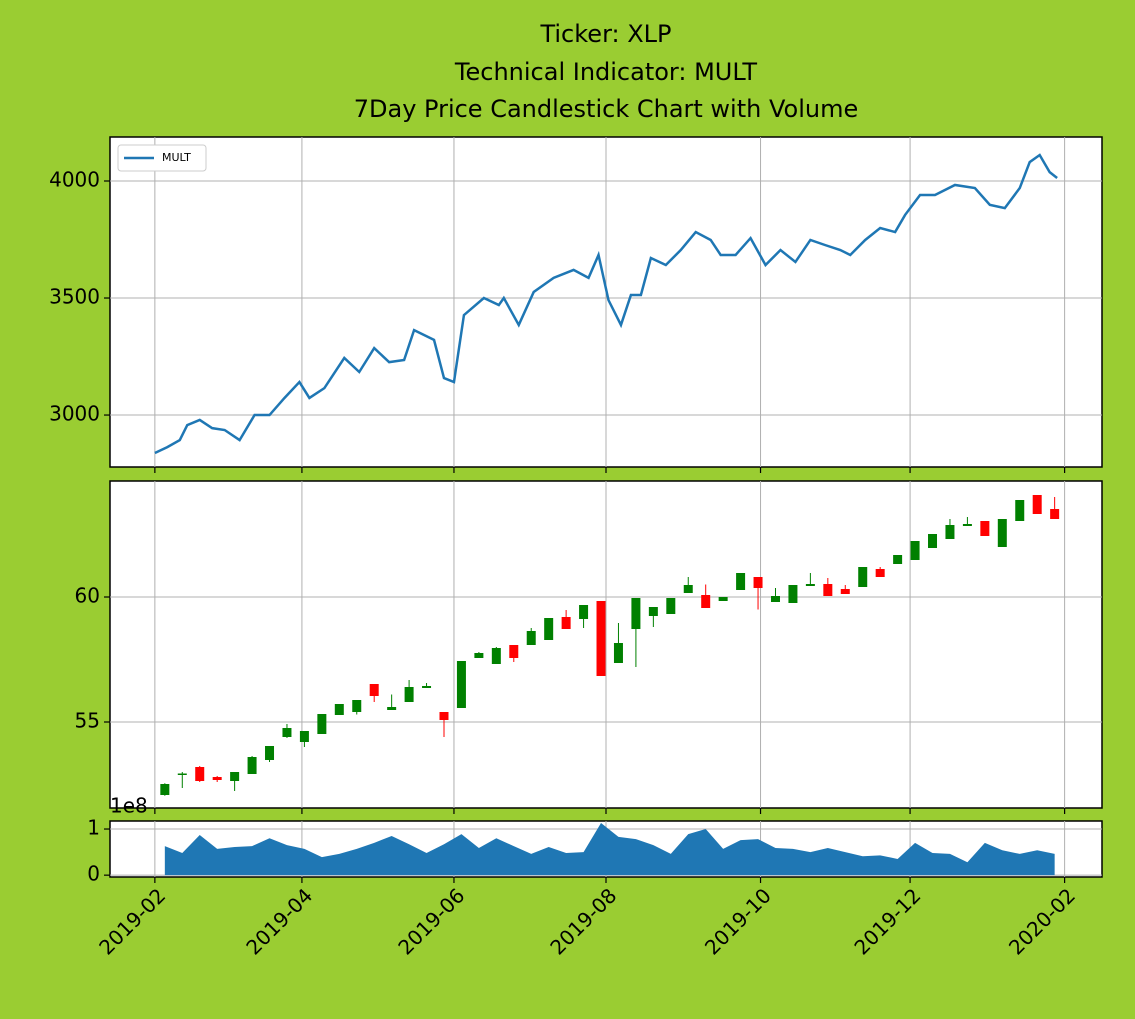  What do you see at coordinates (87, 596) in the screenshot?
I see `y-tick-label: 60` at bounding box center [87, 596].